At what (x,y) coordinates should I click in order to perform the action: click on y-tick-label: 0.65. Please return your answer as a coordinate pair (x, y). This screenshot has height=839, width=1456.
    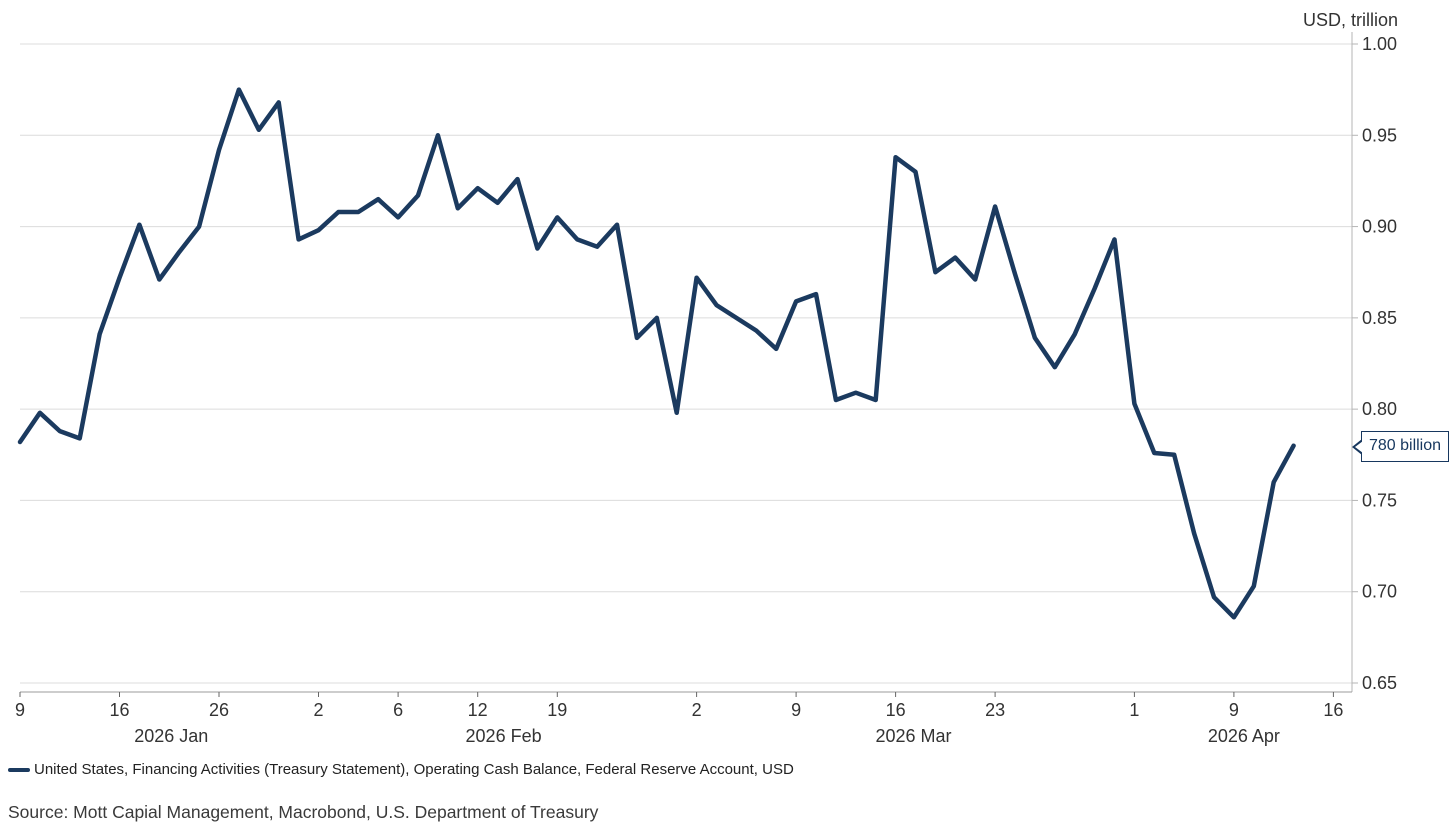
    Looking at the image, I should click on (1379, 683).